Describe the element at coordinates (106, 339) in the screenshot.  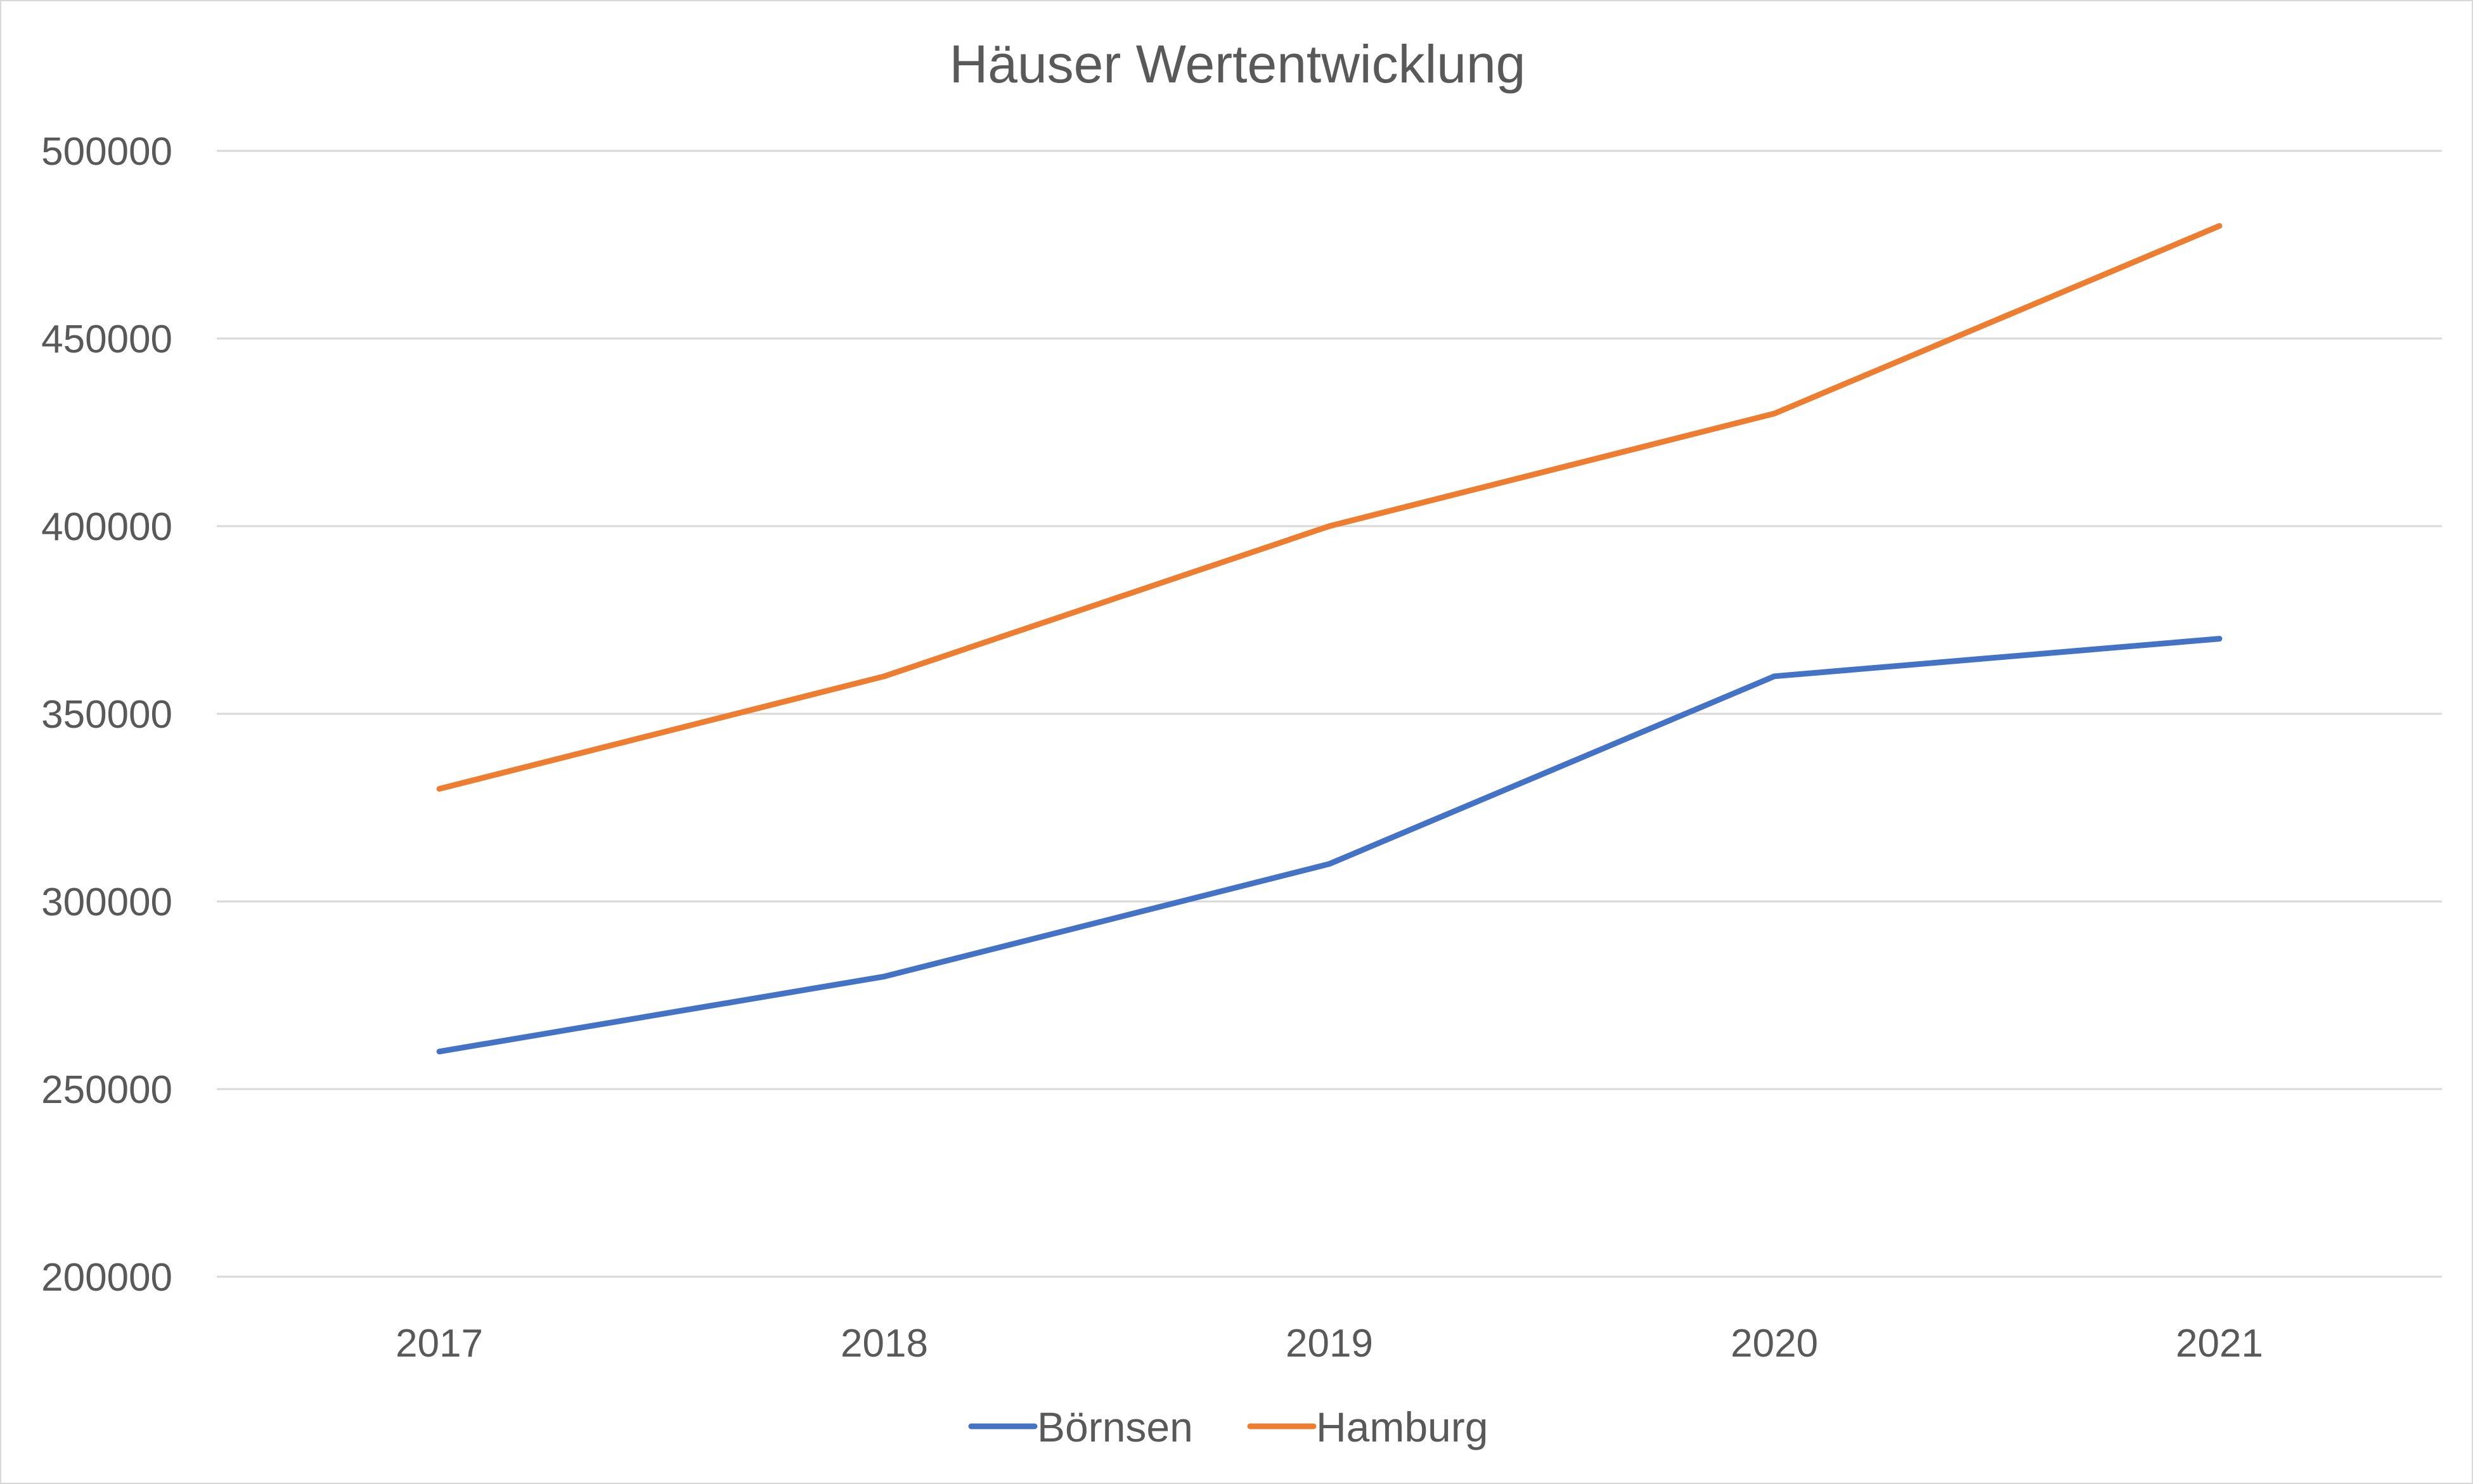
I see `y-tick-label: 450000` at that location.